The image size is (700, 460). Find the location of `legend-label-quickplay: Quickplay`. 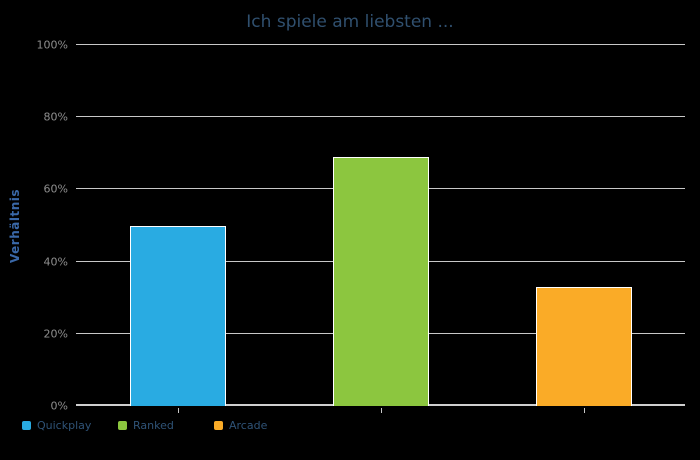

legend-label-quickplay: Quickplay is located at coordinates (64, 425).